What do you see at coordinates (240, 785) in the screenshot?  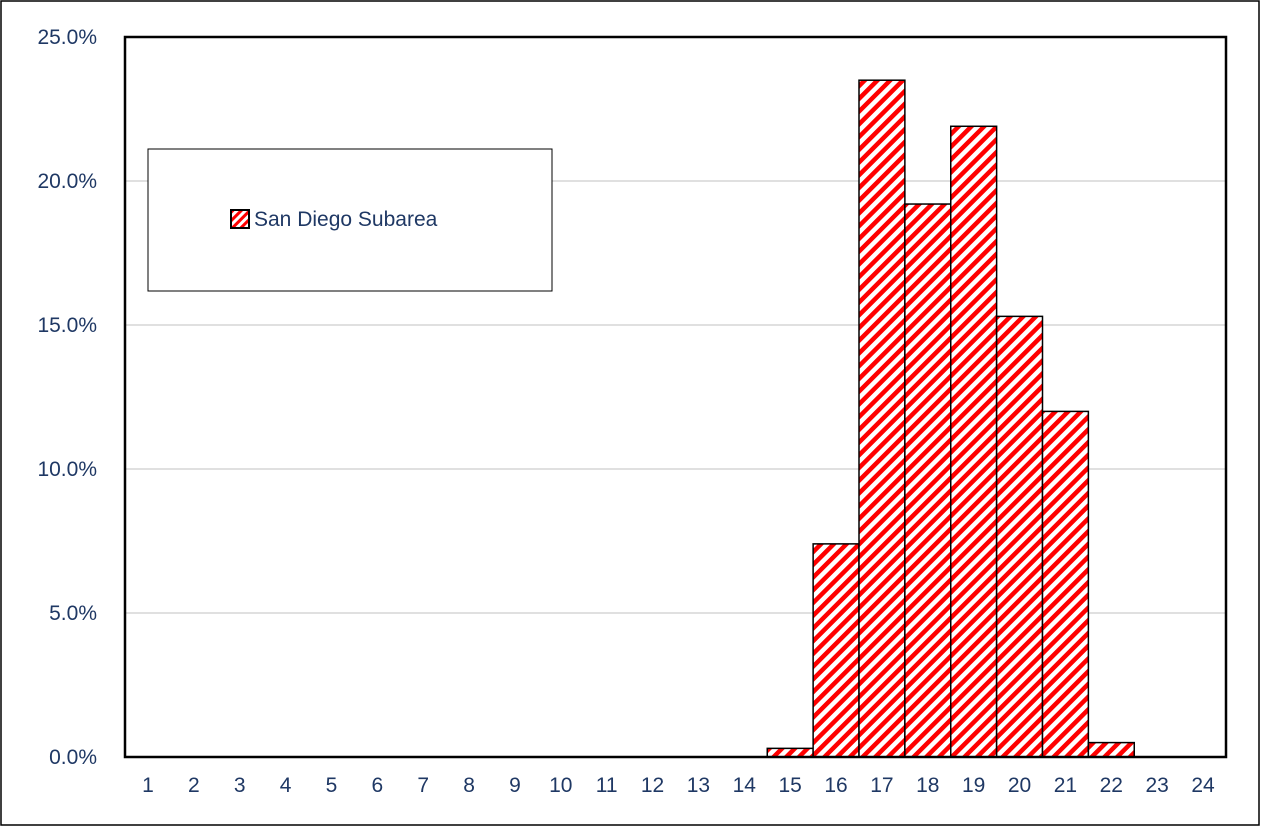 I see `x-tick-label: 3` at bounding box center [240, 785].